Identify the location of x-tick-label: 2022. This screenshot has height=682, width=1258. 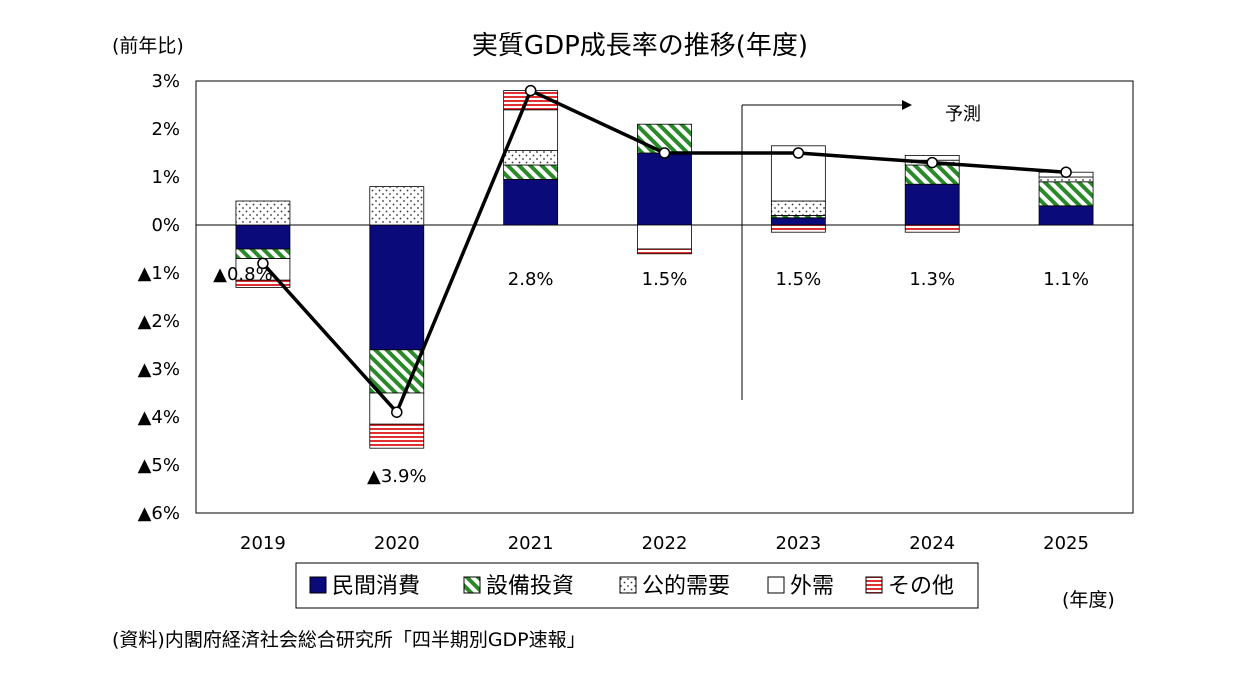
(665, 543).